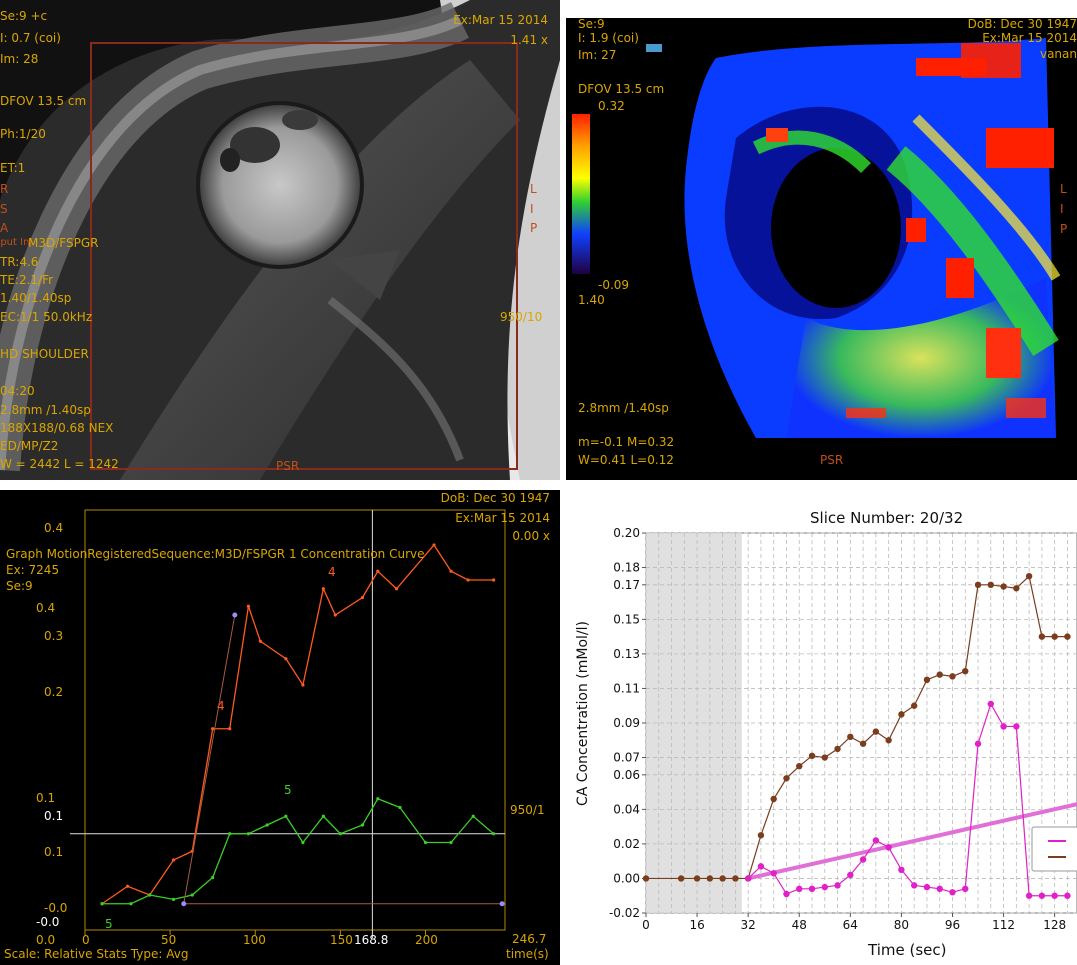 The height and width of the screenshot is (965, 1077). I want to click on matrix-label: 188X188/0.68 NEX, so click(57, 428).